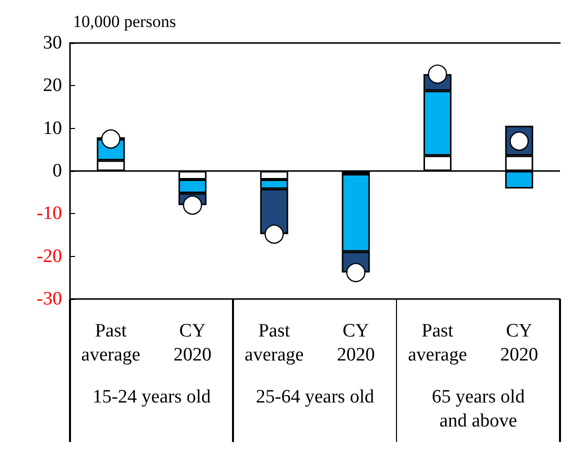  Describe the element at coordinates (52, 43) in the screenshot. I see `y-tick-label: 30` at that location.